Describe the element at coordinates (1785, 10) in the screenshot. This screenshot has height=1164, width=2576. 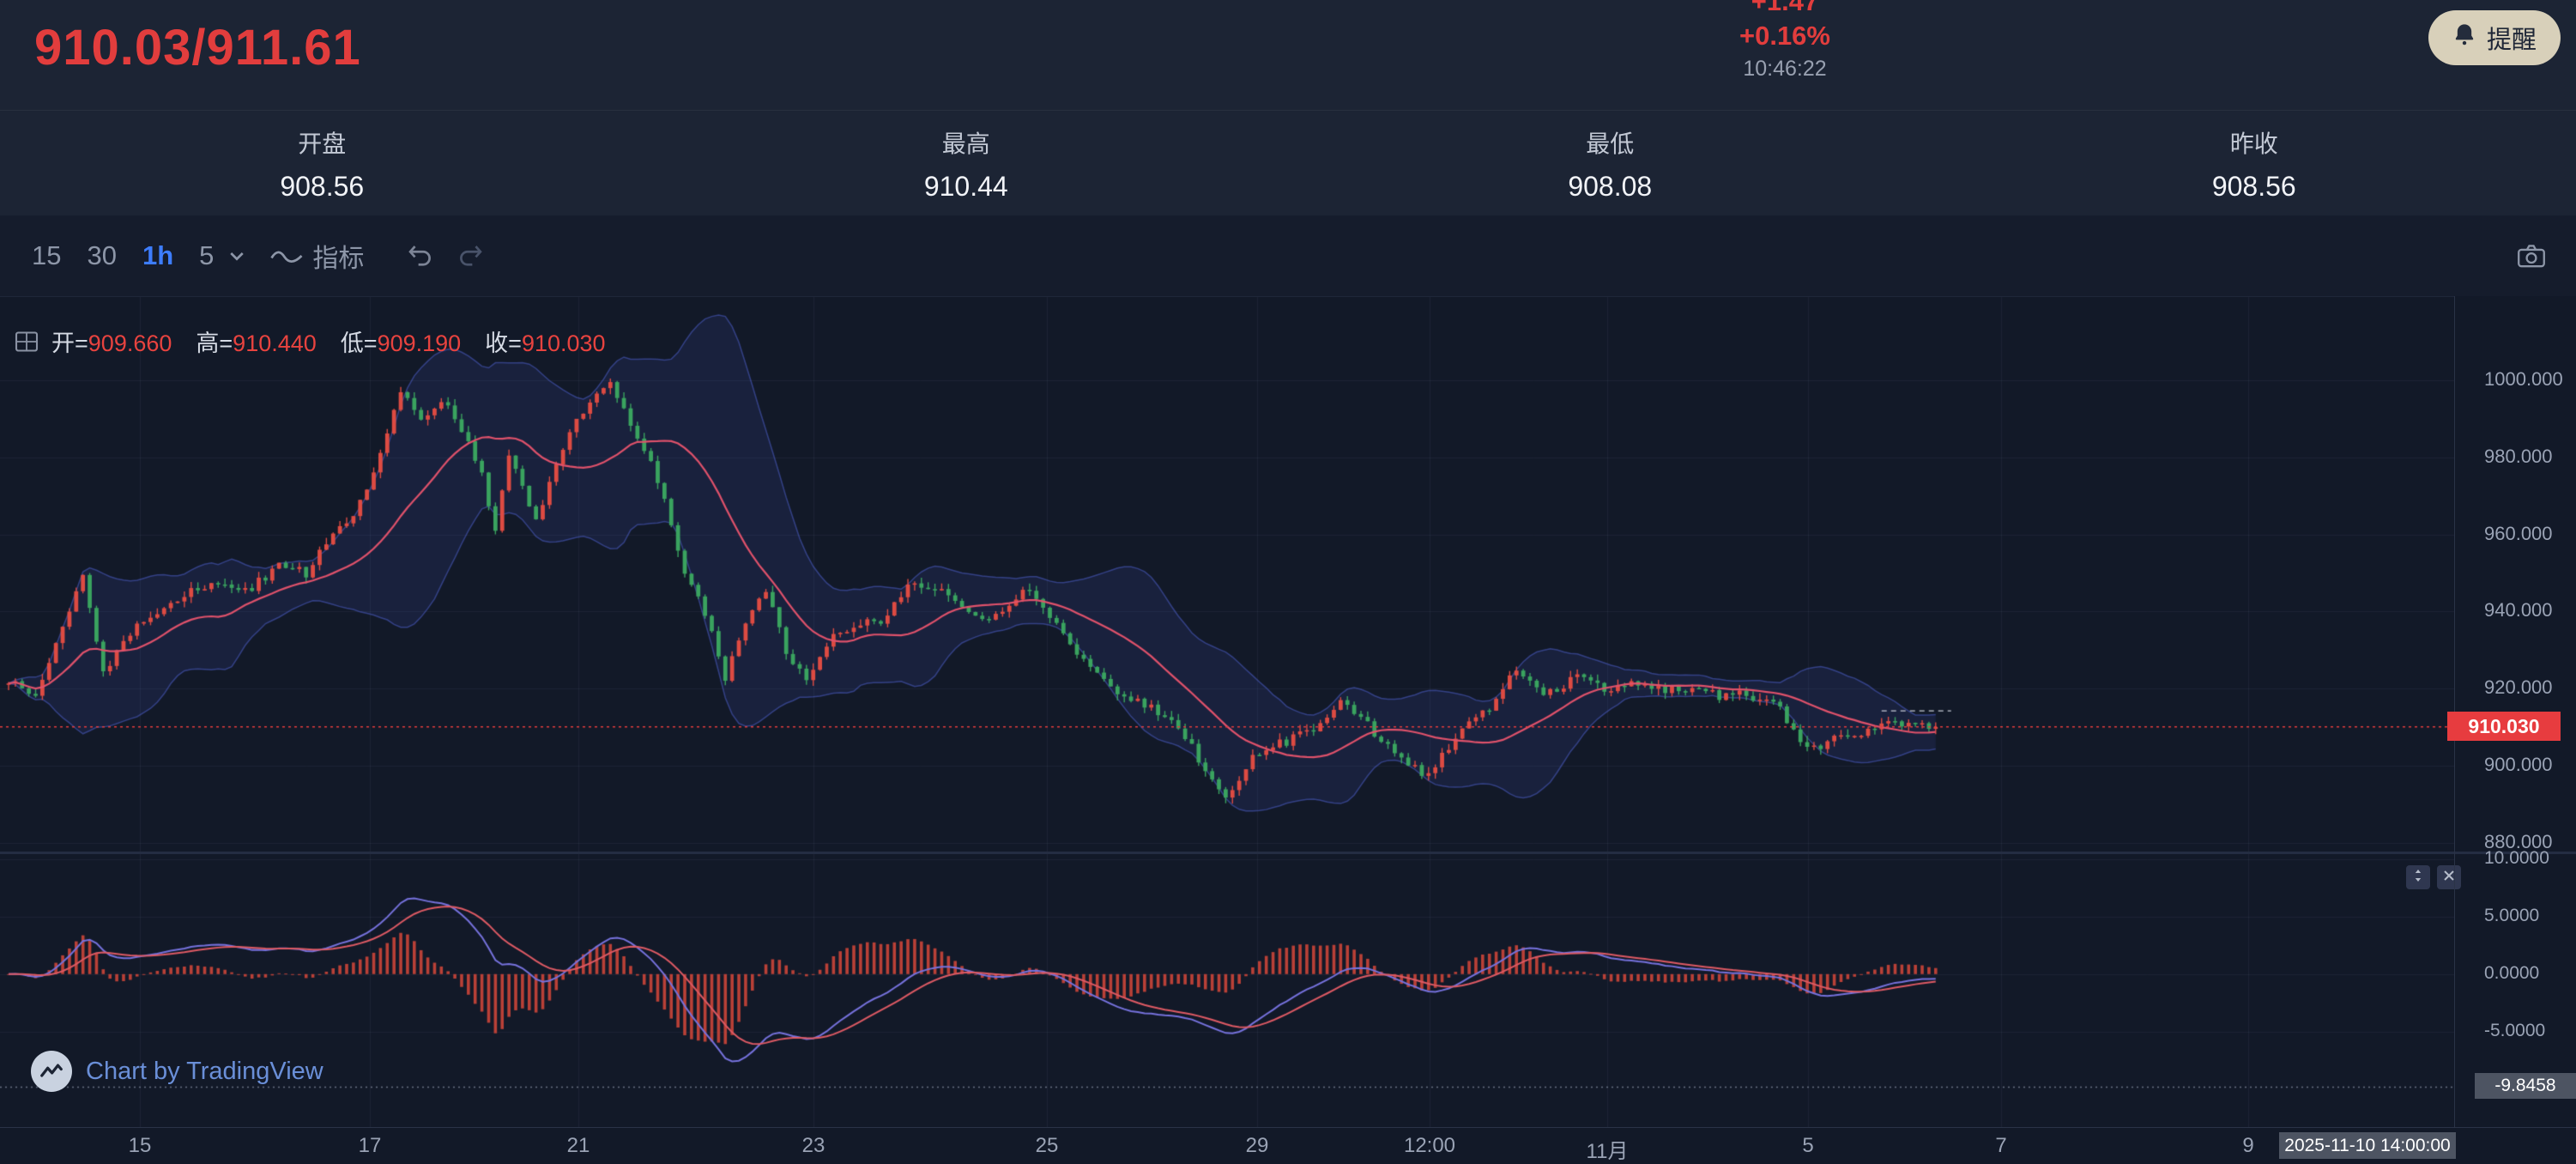
I see `price-change: +1.47` at that location.